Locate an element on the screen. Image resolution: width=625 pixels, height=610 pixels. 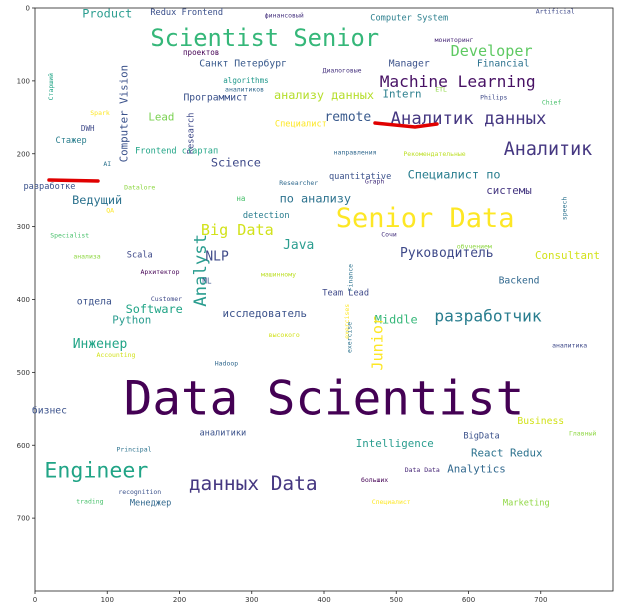
x-tick-label-6: 600 is located at coordinates (468, 600).